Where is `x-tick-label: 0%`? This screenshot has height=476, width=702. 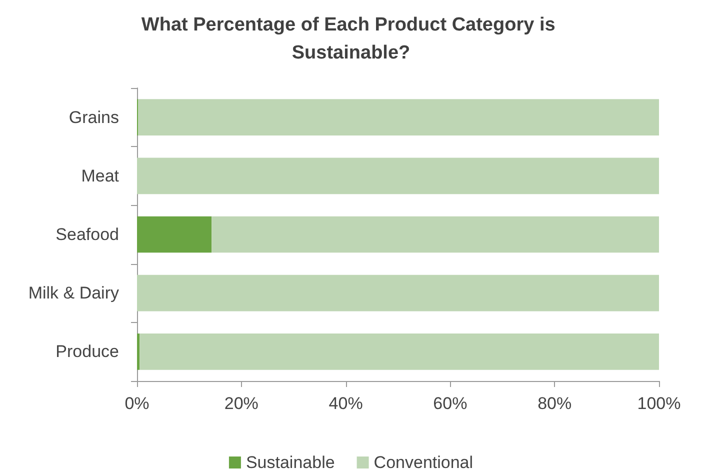 x-tick-label: 0% is located at coordinates (137, 403).